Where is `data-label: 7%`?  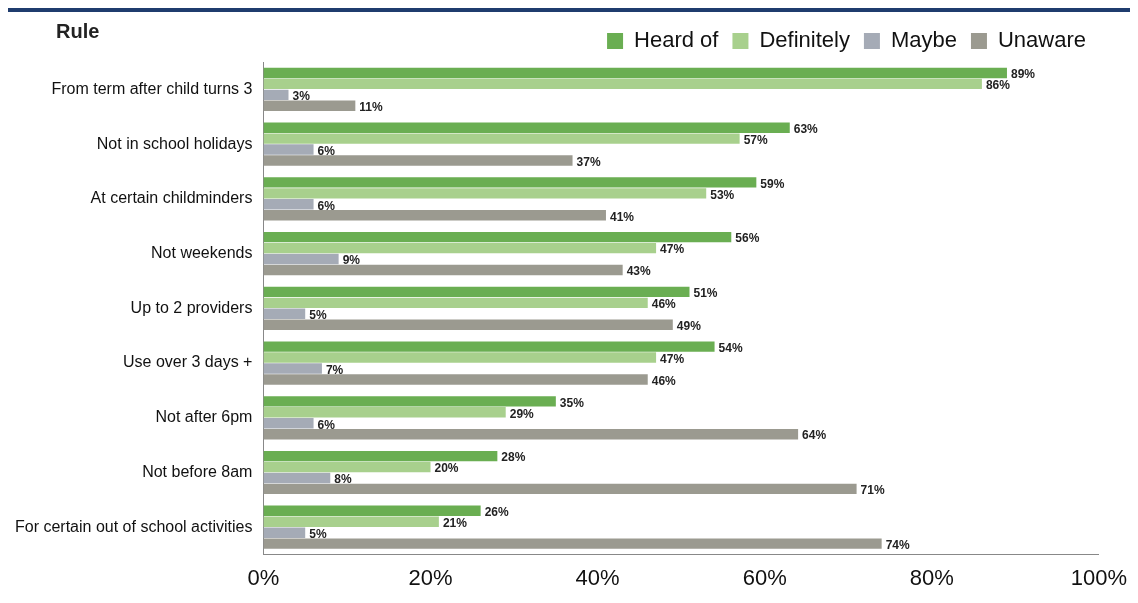 data-label: 7% is located at coordinates (334, 369).